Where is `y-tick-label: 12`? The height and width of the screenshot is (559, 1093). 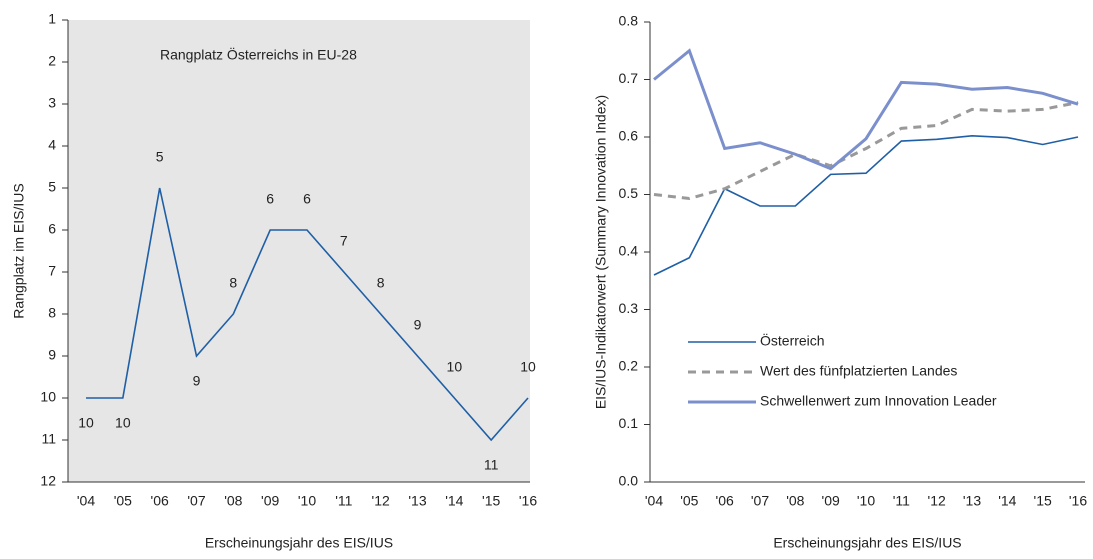
y-tick-label: 12 is located at coordinates (48, 481).